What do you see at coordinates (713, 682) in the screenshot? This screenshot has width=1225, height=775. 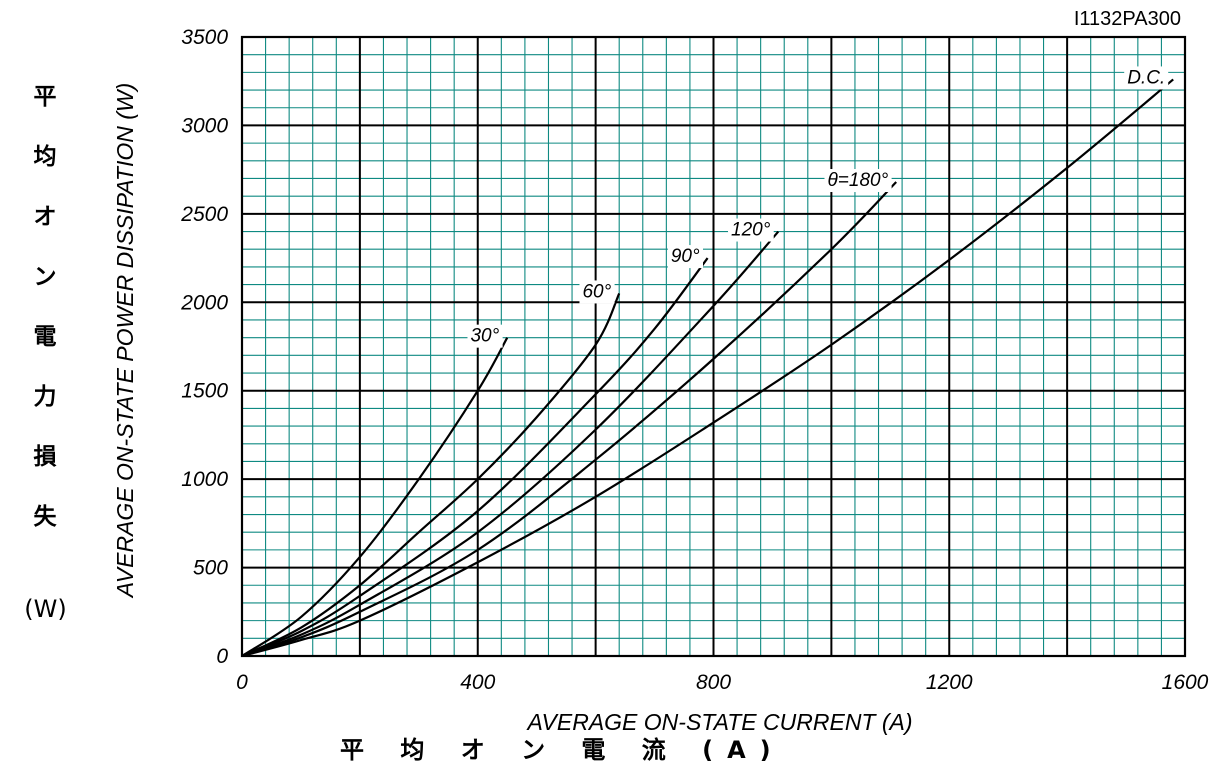 I see `x-tick-label: 800` at bounding box center [713, 682].